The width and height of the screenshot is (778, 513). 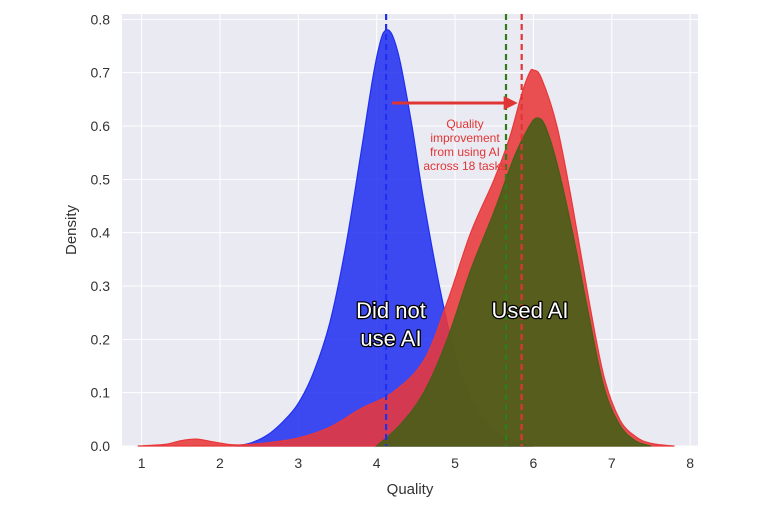 What do you see at coordinates (101, 73) in the screenshot?
I see `y-tick-label: 0.7` at bounding box center [101, 73].